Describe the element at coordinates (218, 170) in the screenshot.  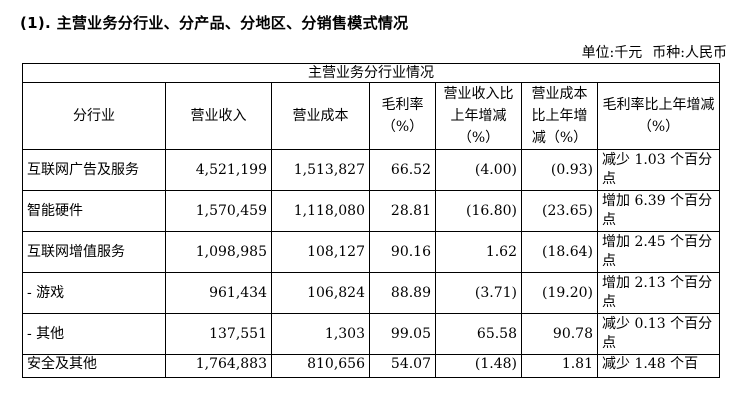
I see `cell-revenue: 4,521,199` at that location.